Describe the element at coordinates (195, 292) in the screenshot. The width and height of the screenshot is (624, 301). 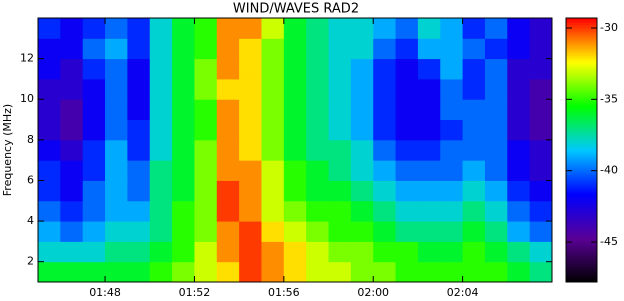
I see `x-tick-label: 01:52` at that location.